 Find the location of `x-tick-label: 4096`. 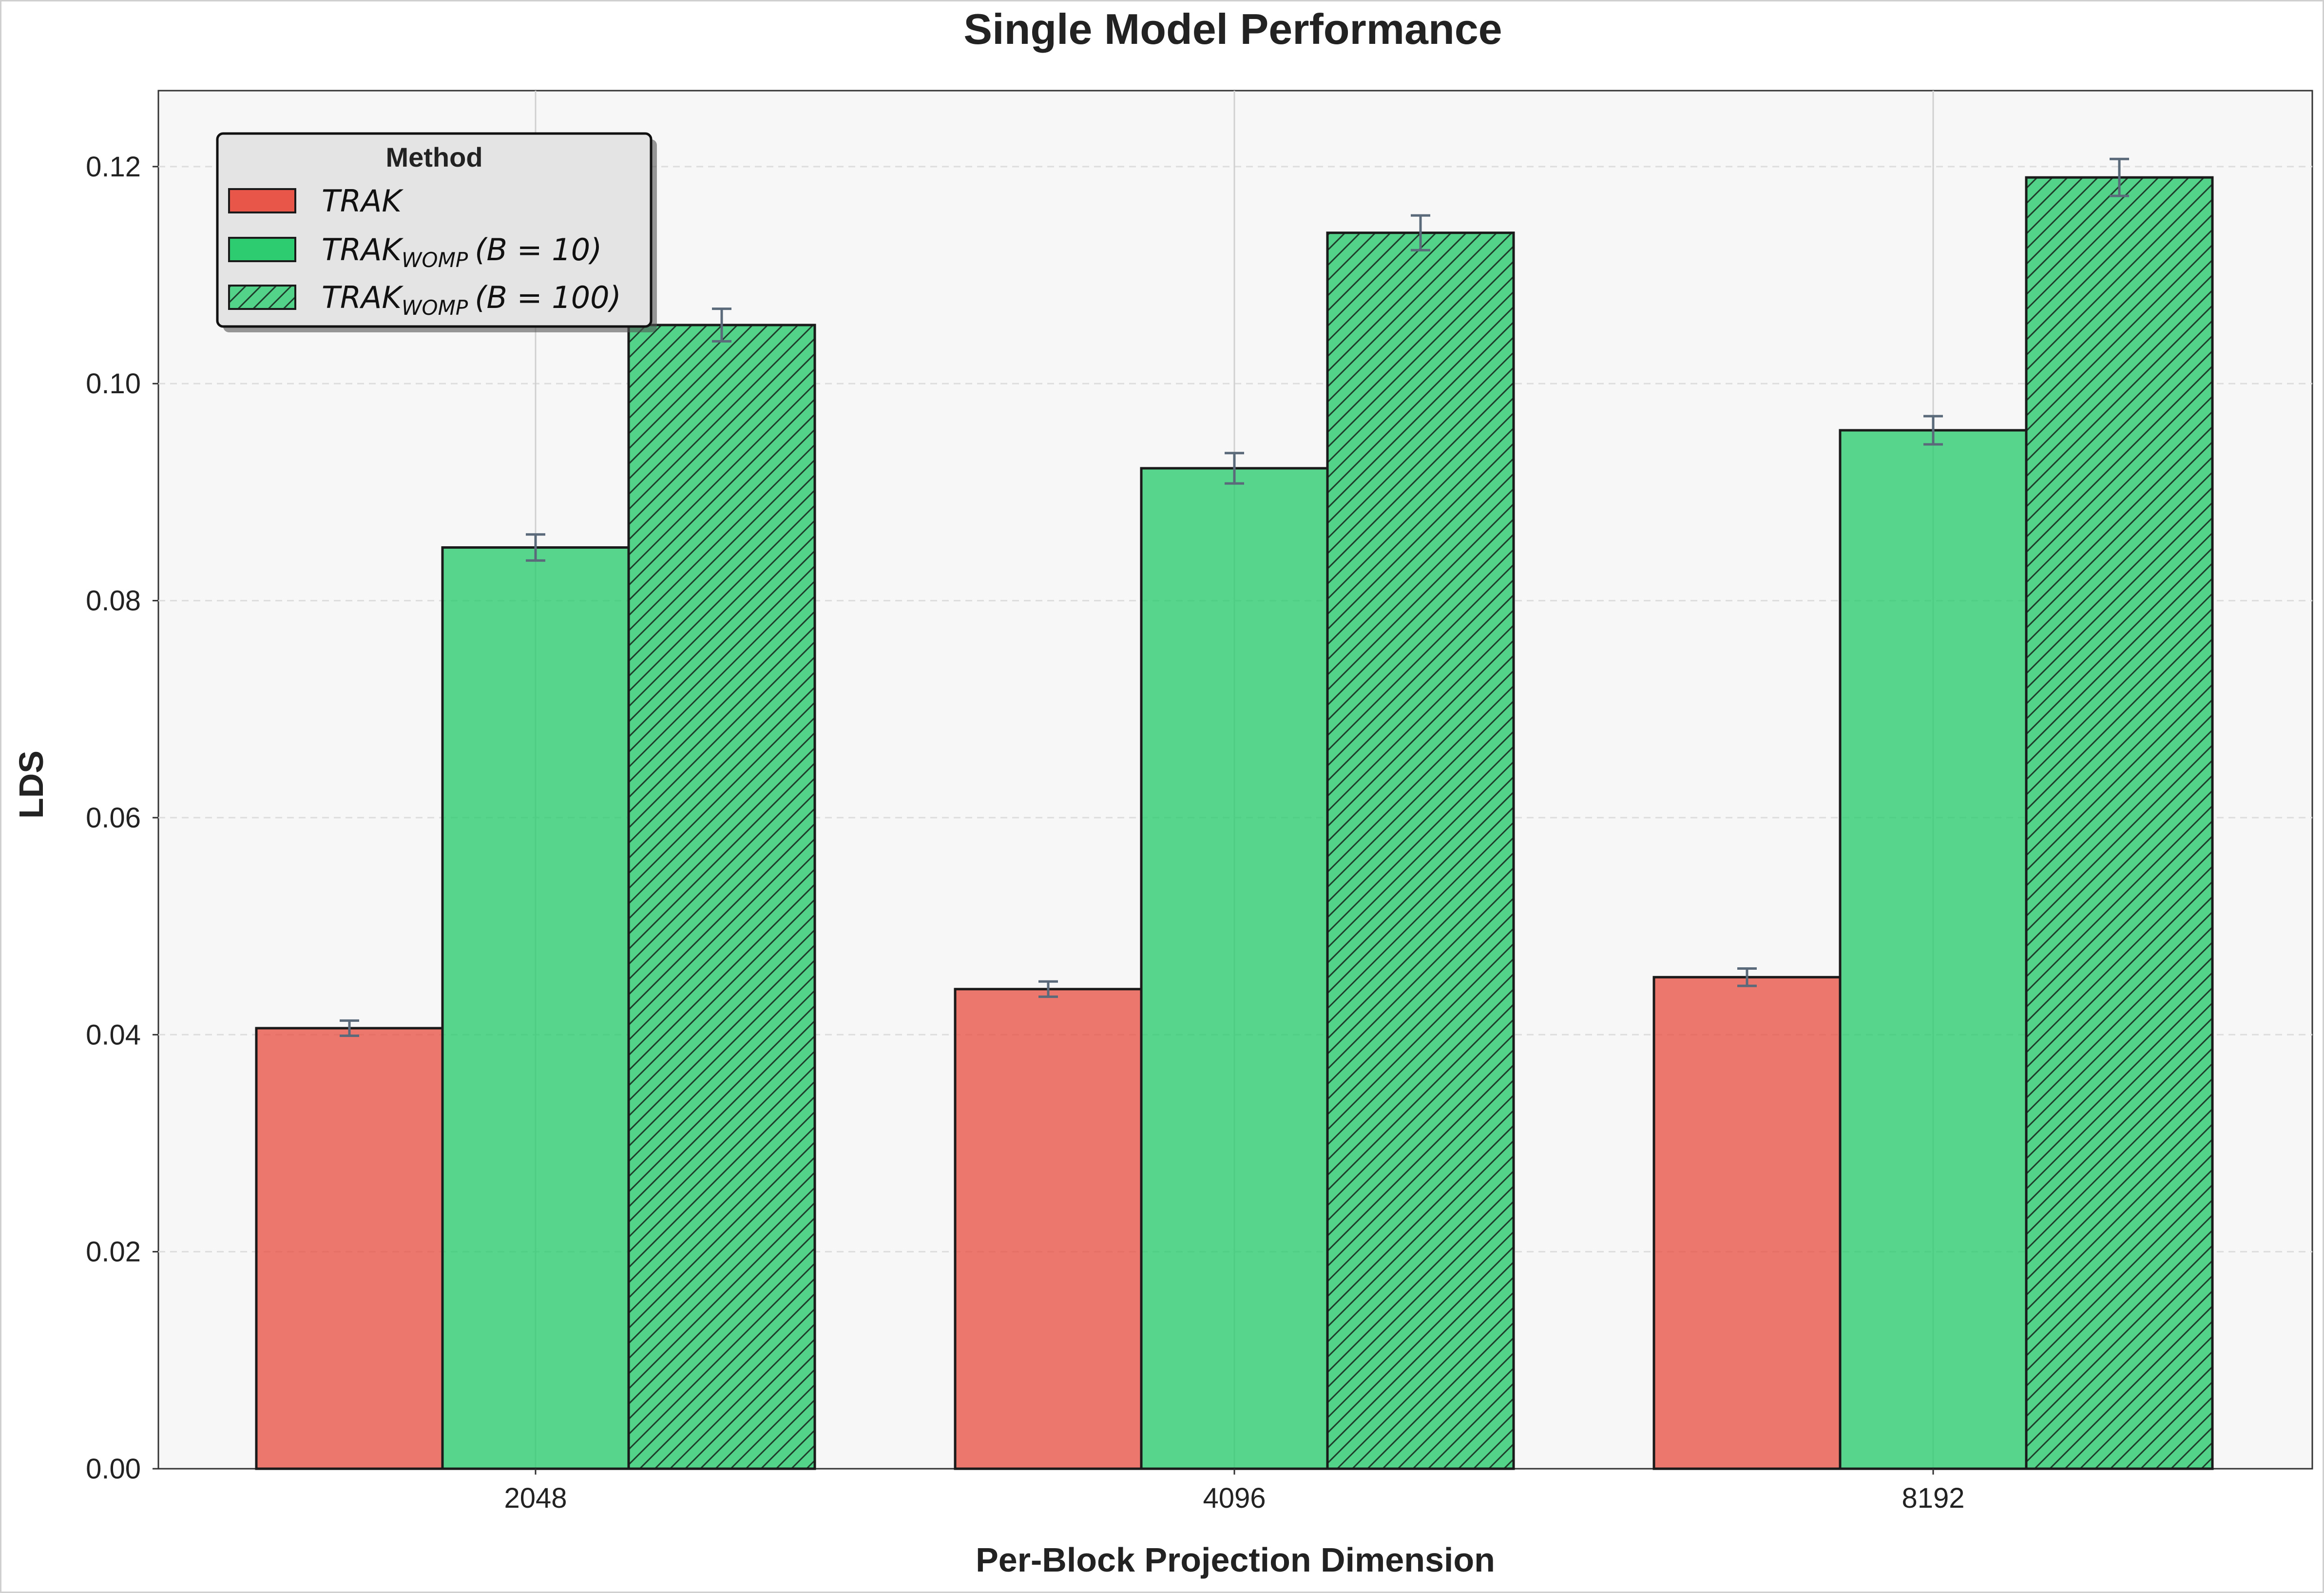

x-tick-label: 4096 is located at coordinates (1234, 1498).